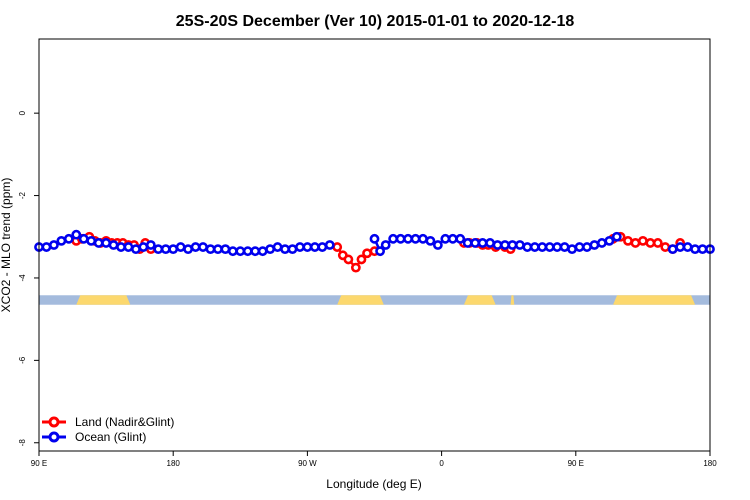 The width and height of the screenshot is (750, 500). I want to click on legend: Land (Nadir&Glint) Ocean (Glint), so click(108, 429).